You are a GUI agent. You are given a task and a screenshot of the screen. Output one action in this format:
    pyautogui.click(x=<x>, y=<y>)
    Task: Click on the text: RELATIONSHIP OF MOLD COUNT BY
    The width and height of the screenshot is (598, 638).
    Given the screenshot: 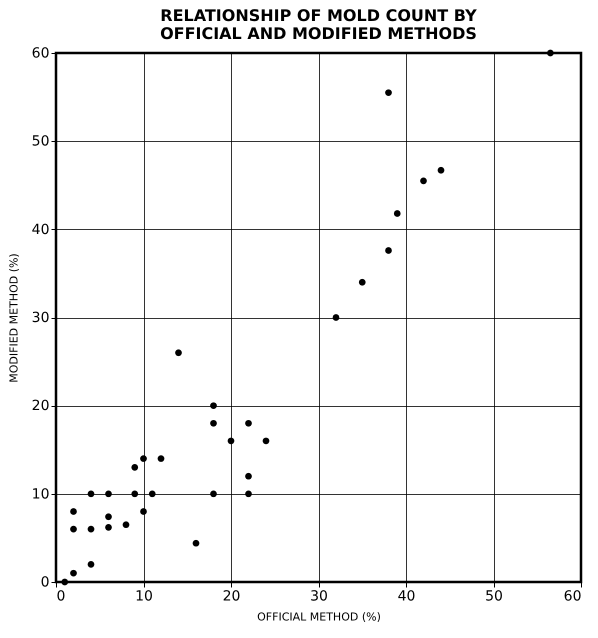 What is the action you would take?
    pyautogui.click(x=318, y=15)
    